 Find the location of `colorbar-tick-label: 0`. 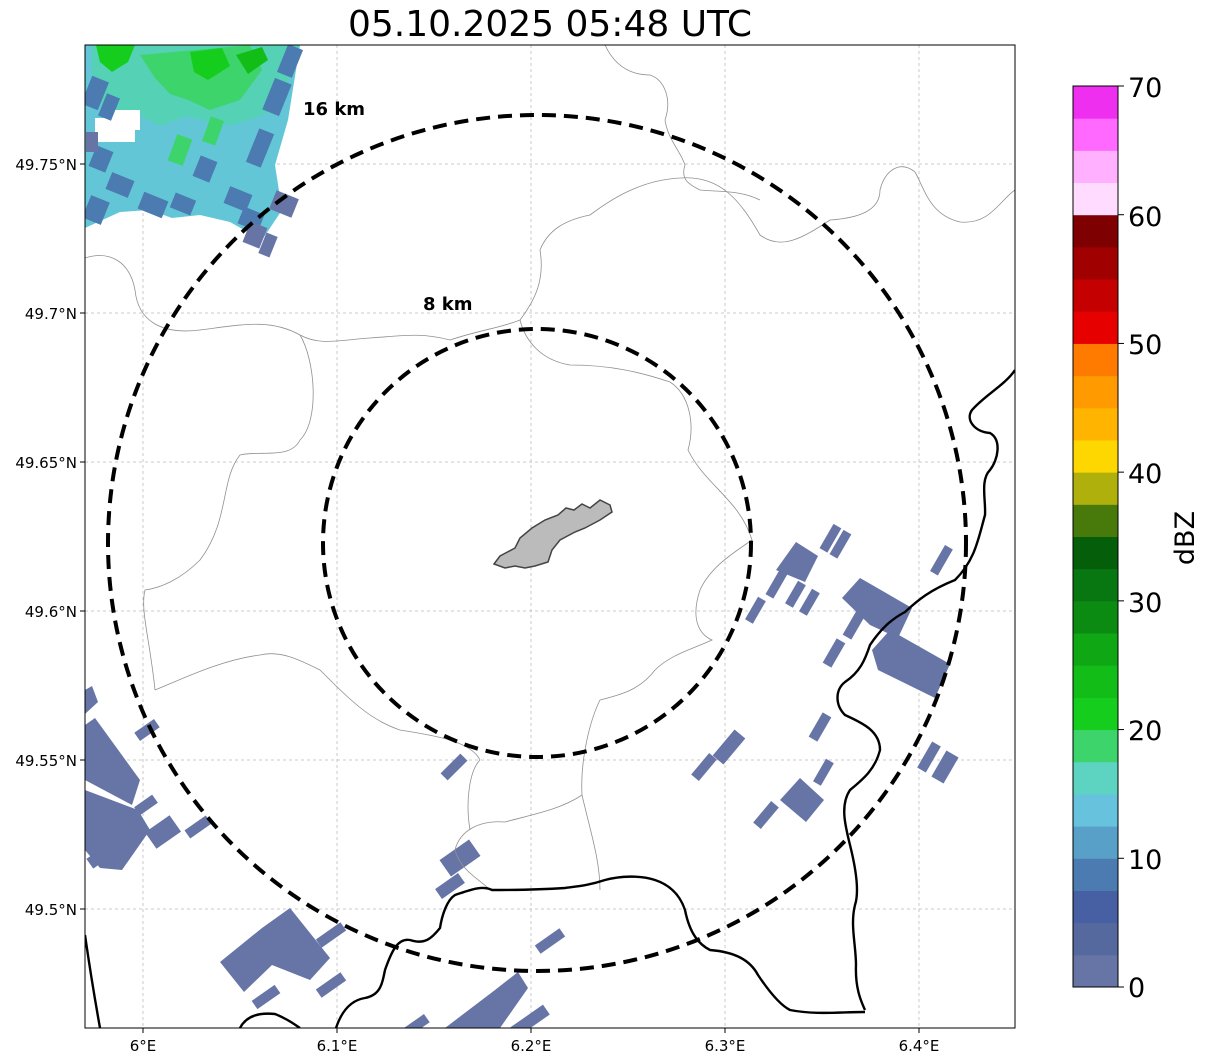

colorbar-tick-label: 0 is located at coordinates (1136, 988).